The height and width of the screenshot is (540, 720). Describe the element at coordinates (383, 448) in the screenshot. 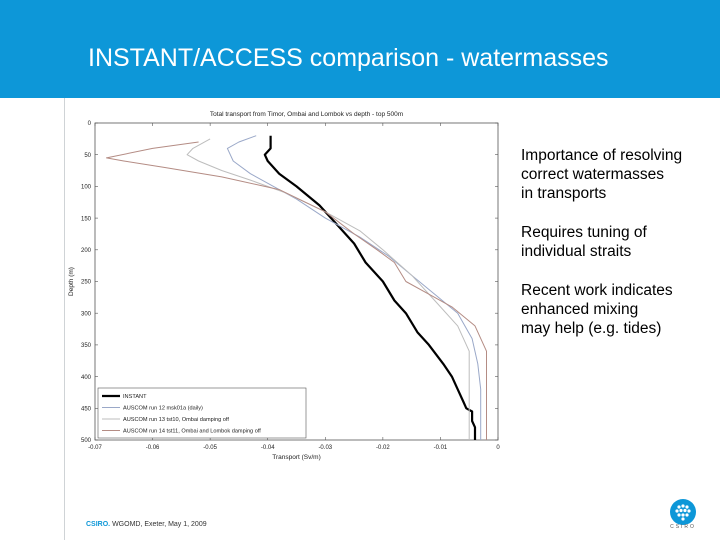

I see `x-tick-label: -0.02` at that location.